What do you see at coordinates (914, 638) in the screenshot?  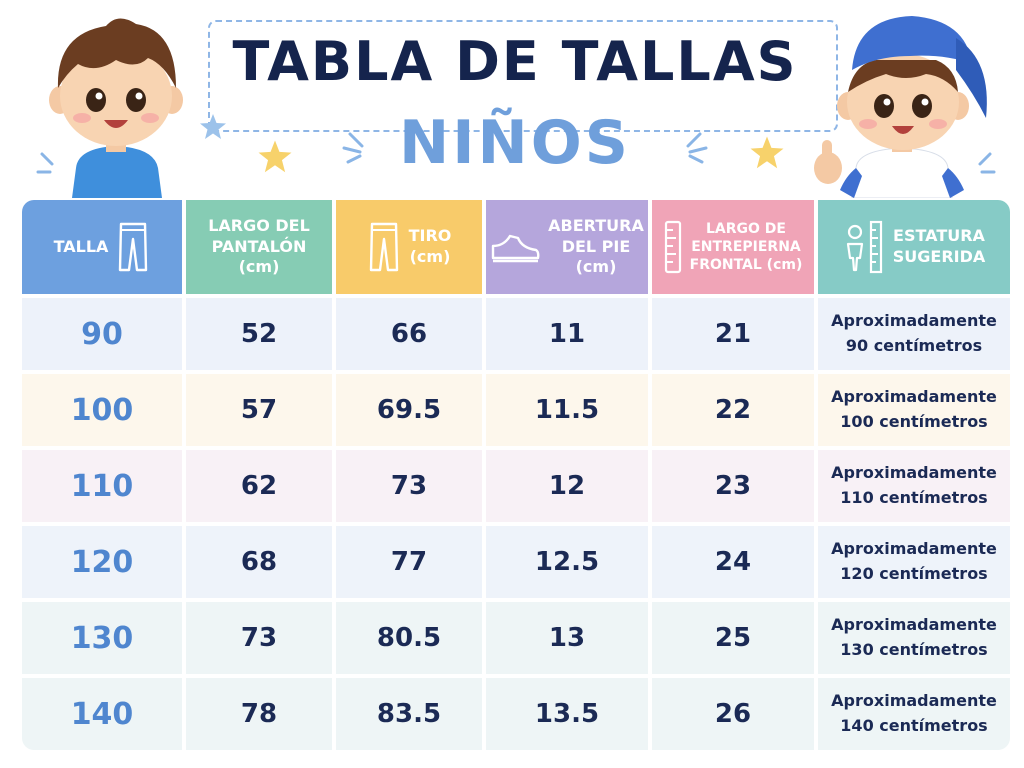 I see `table-cell-estatura: Aproximadamente 130 centímetros` at bounding box center [914, 638].